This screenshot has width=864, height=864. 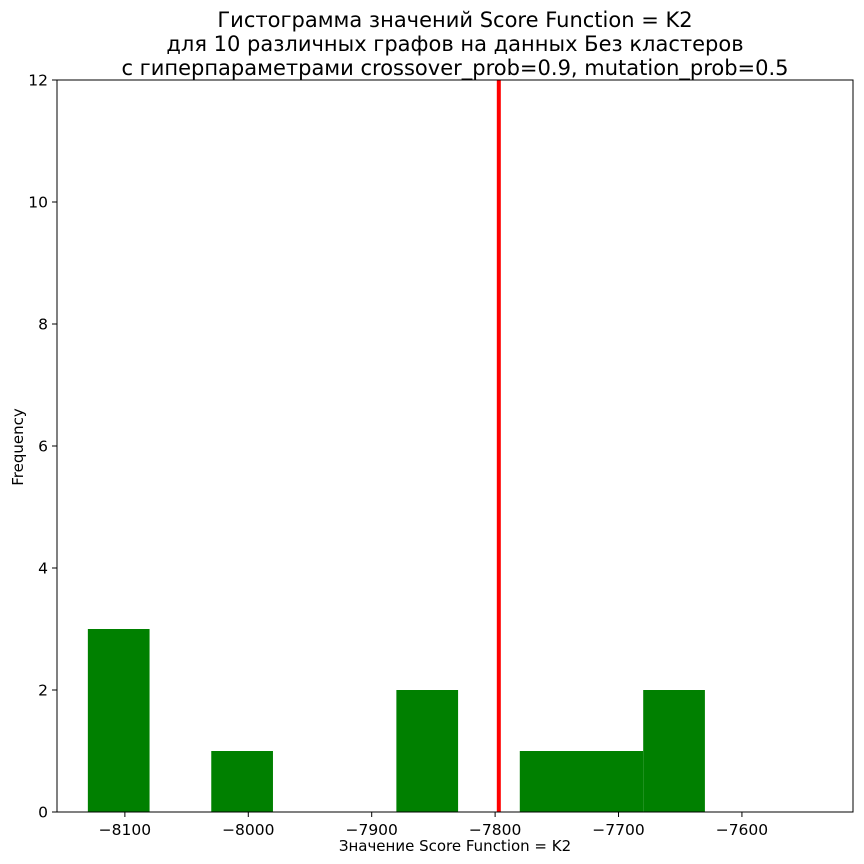 I want to click on x-tick-label: −7600, so click(x=742, y=830).